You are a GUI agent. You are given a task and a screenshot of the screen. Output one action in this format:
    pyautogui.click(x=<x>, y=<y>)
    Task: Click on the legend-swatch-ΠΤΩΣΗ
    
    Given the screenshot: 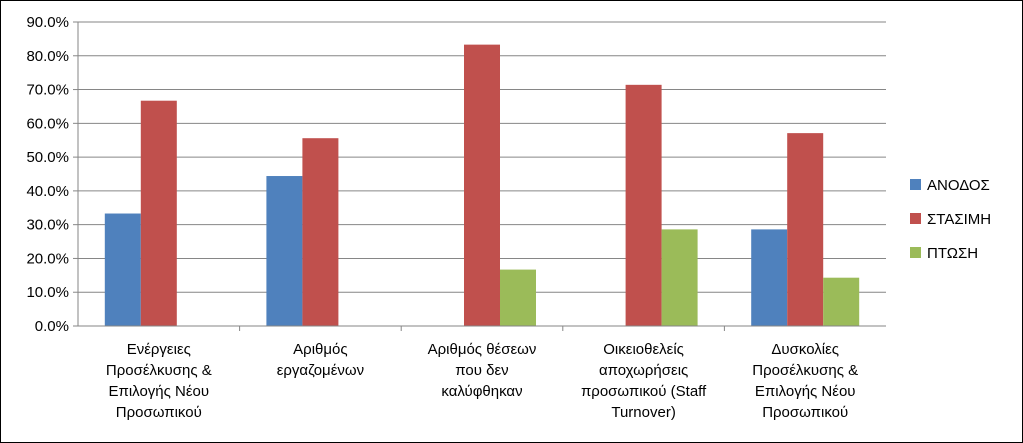 What is the action you would take?
    pyautogui.click(x=915, y=252)
    